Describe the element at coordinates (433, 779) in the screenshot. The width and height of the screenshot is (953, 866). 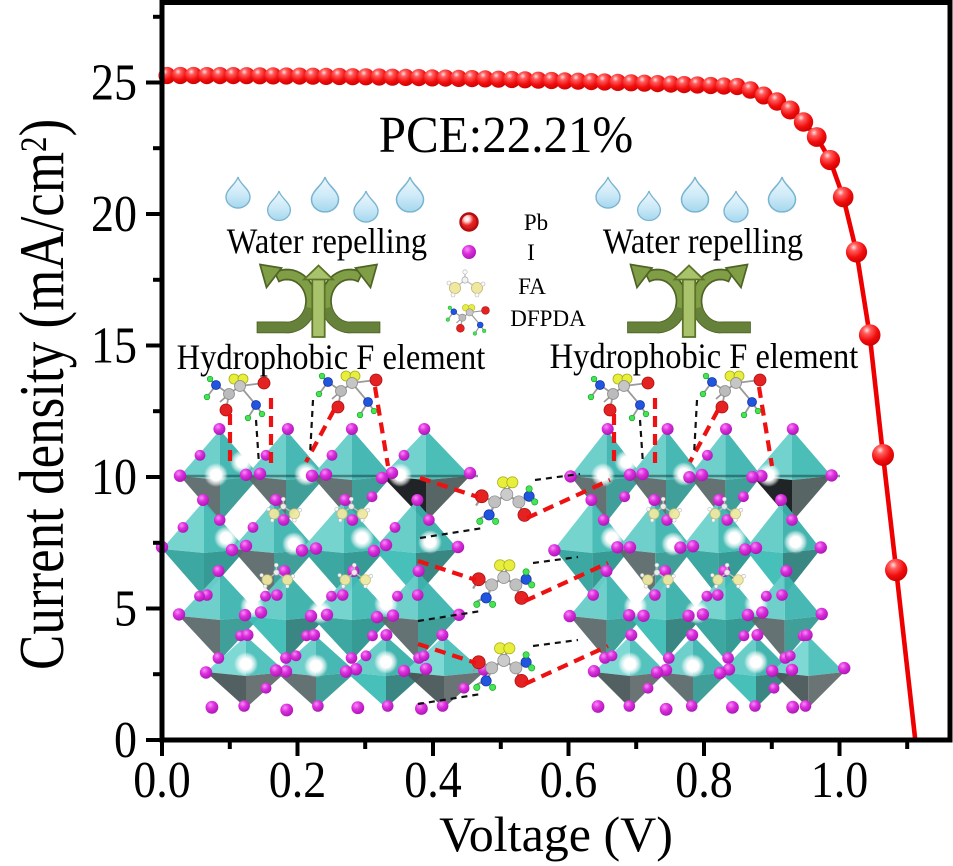
I see `svg-text: 0.4` at that location.